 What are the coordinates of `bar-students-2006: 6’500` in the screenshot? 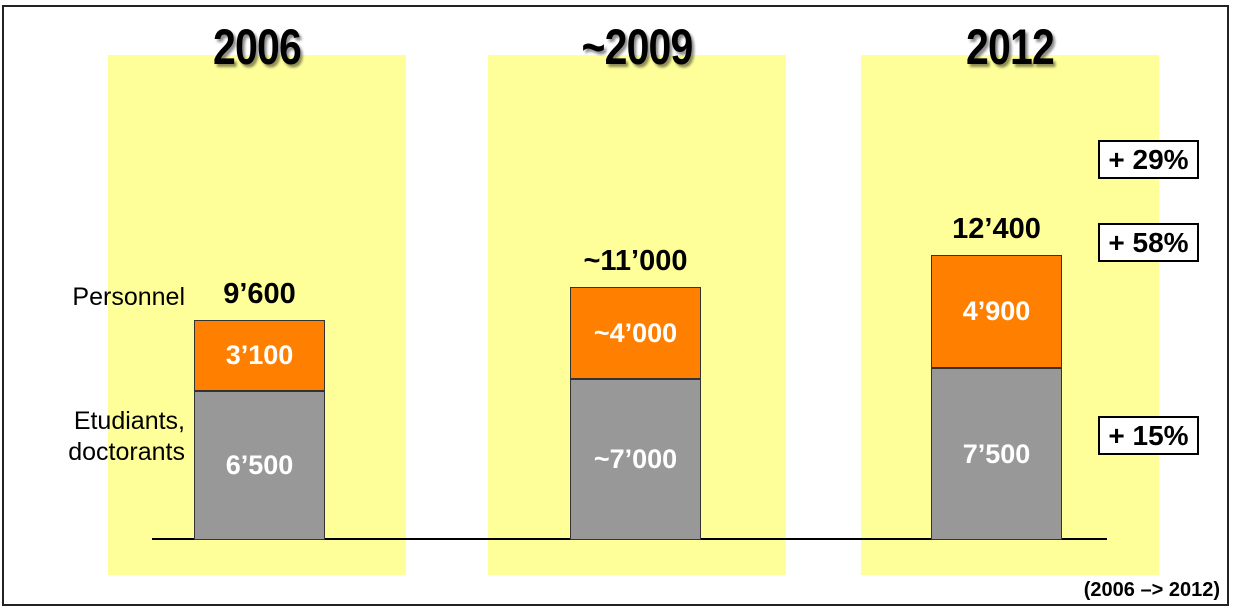 It's located at (259, 465).